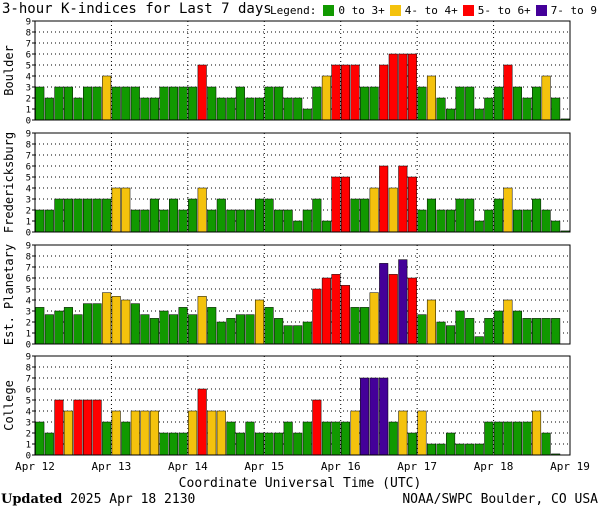  Describe the element at coordinates (28, 34) in the screenshot. I see `y-tick-label: 8` at that location.